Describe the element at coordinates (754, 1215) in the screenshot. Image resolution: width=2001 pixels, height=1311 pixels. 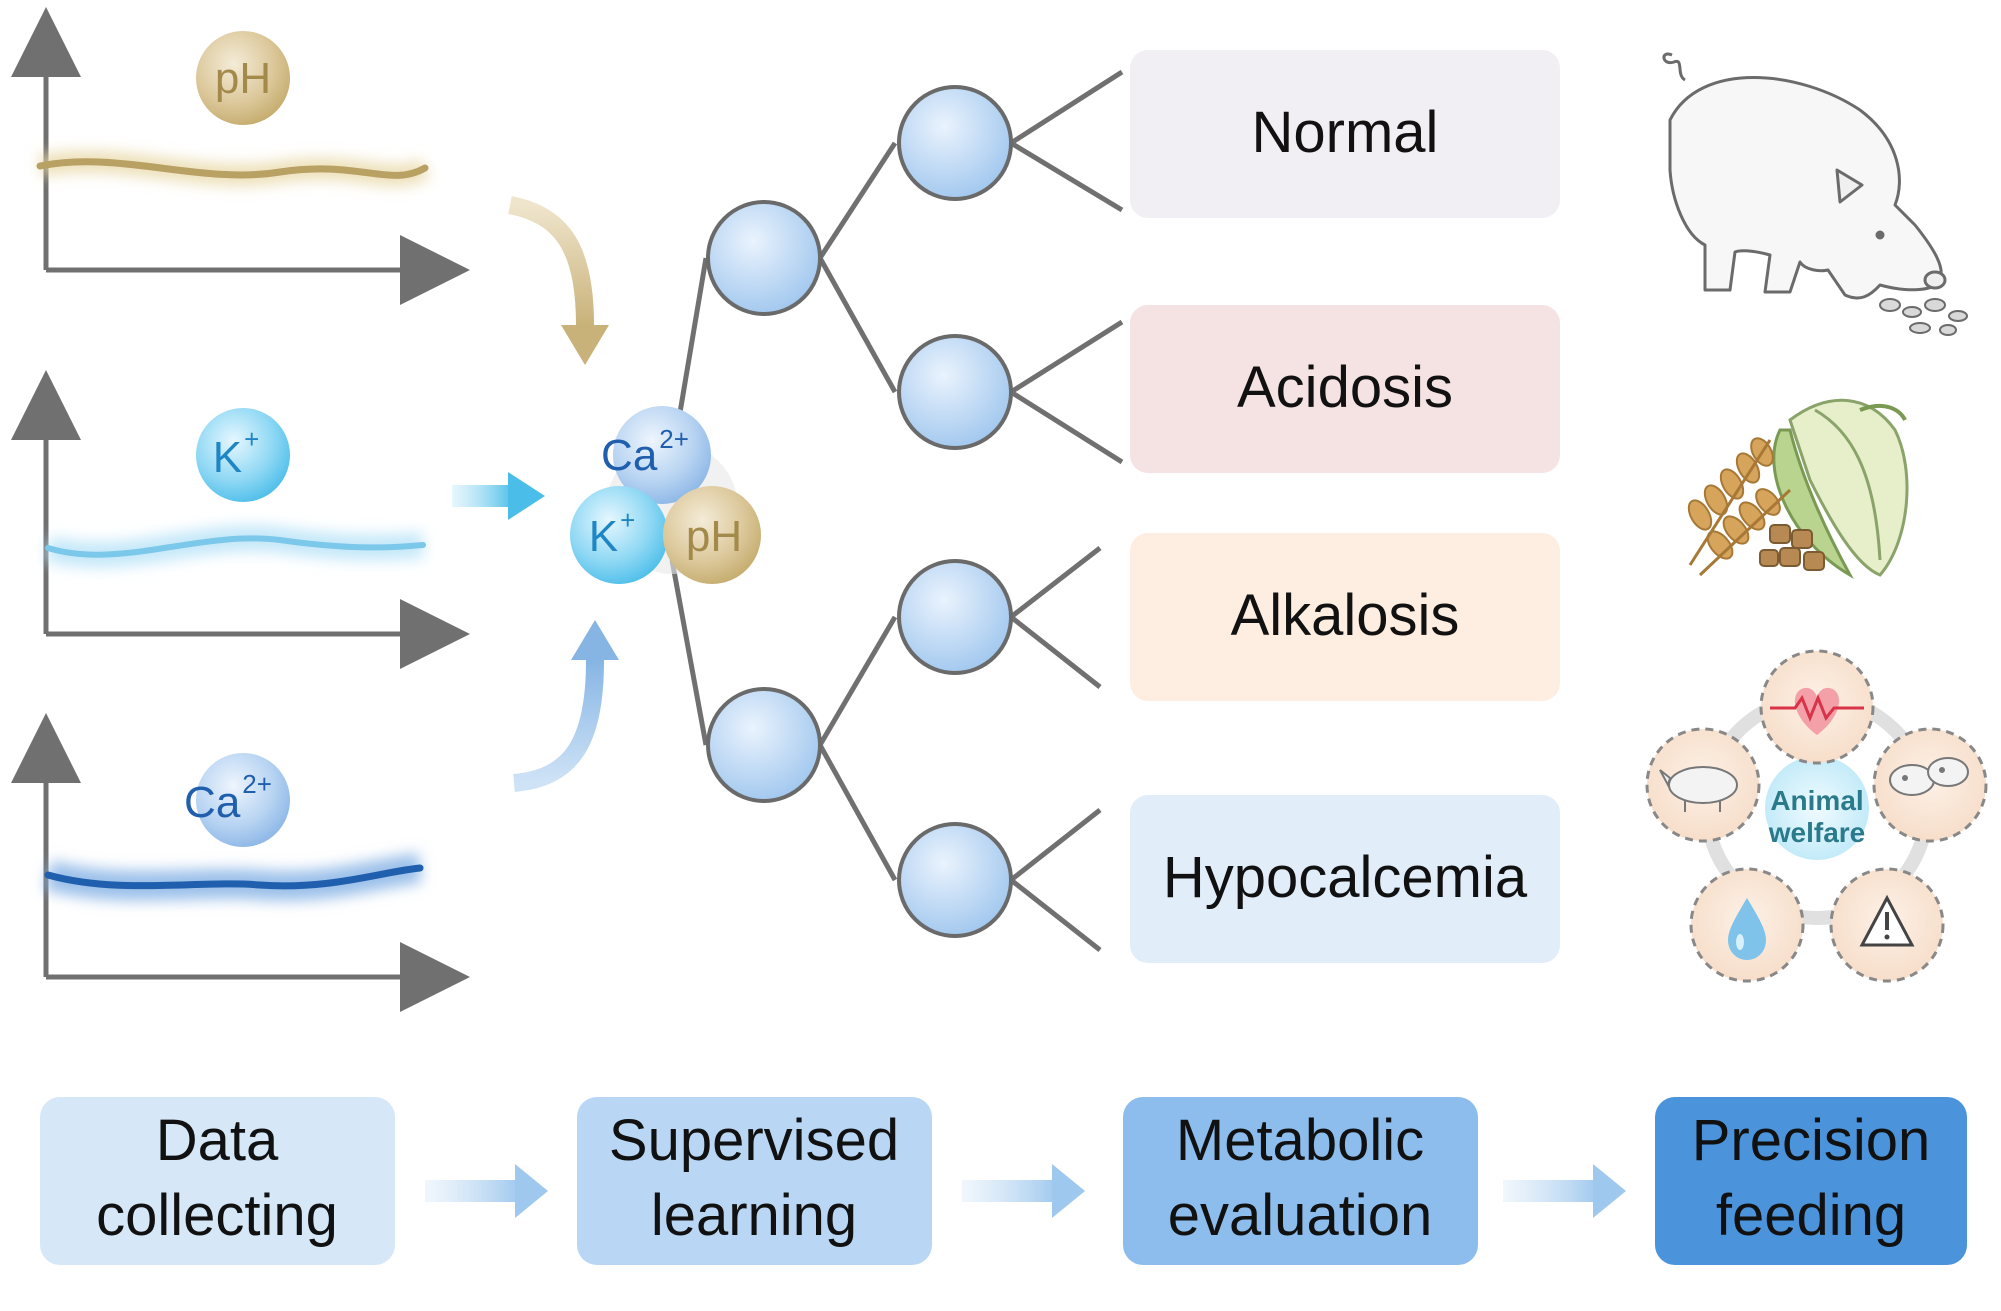
I see `step-supervised-learning-line2: learning` at that location.